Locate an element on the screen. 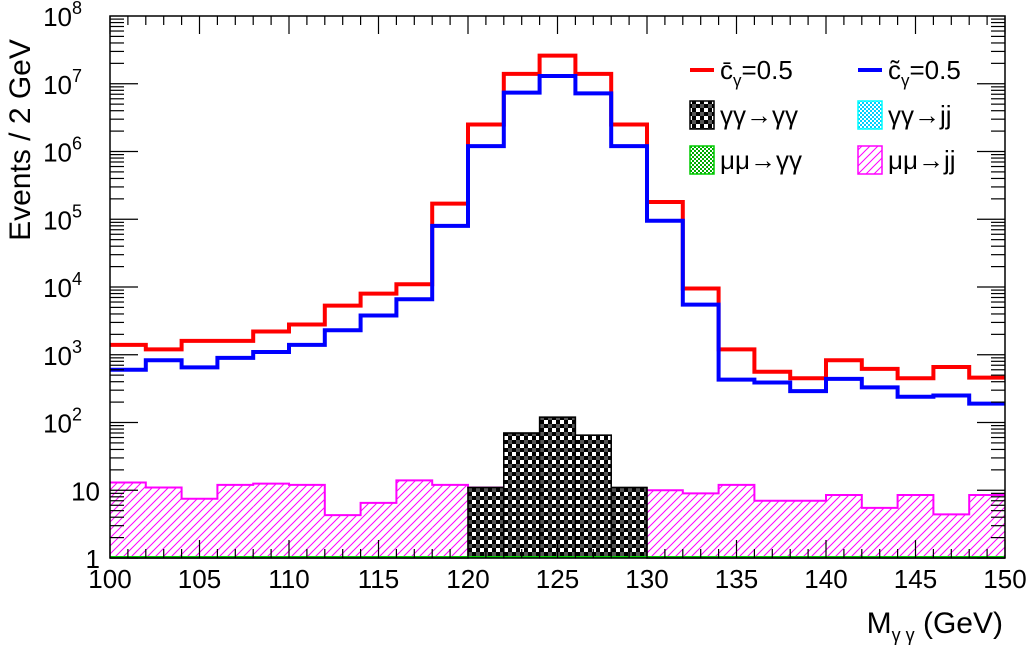 This screenshot has height=645, width=1031. y-tick-label: 10 is located at coordinates (85, 491).